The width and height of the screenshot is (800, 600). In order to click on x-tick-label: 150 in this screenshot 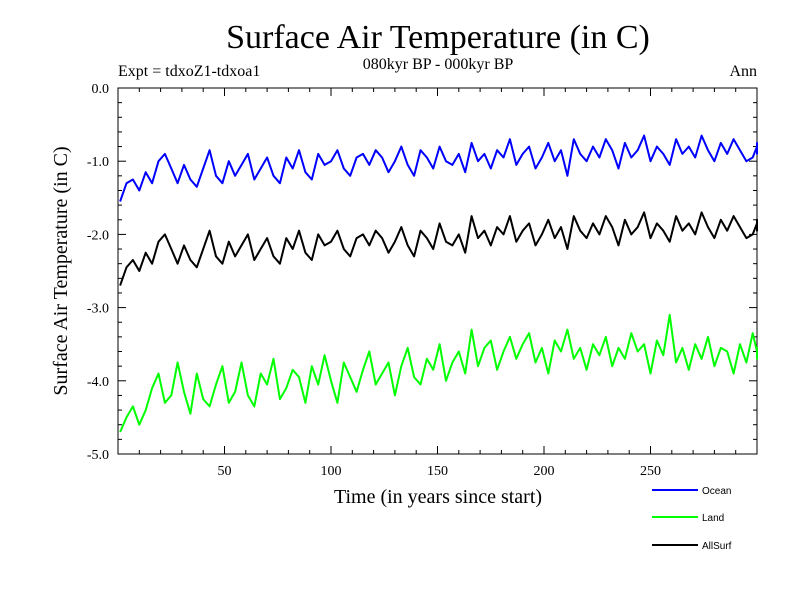, I will do `click(437, 471)`.